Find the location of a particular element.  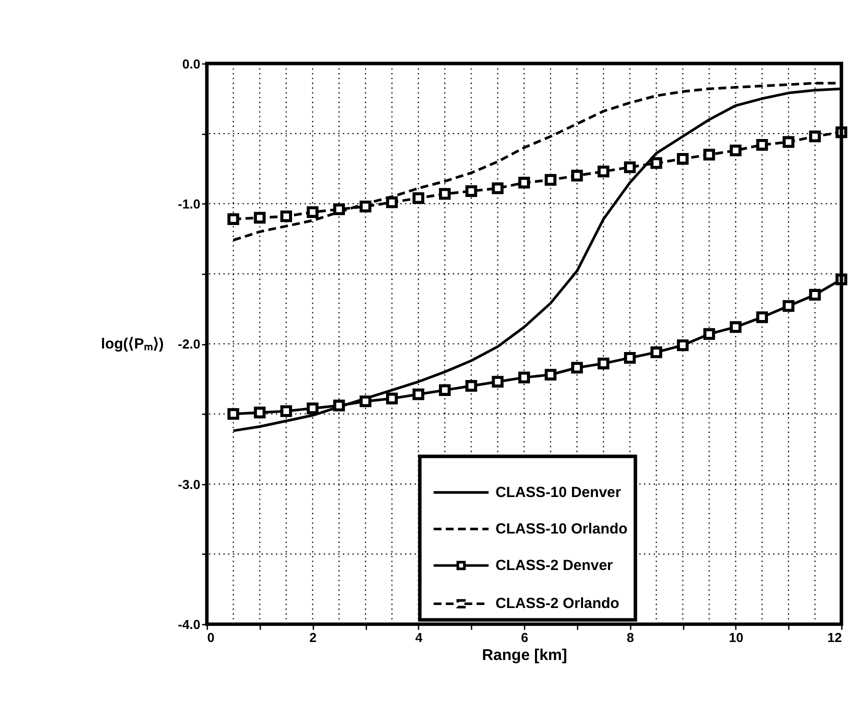

y-tick-label: -1.0 is located at coordinates (189, 204).